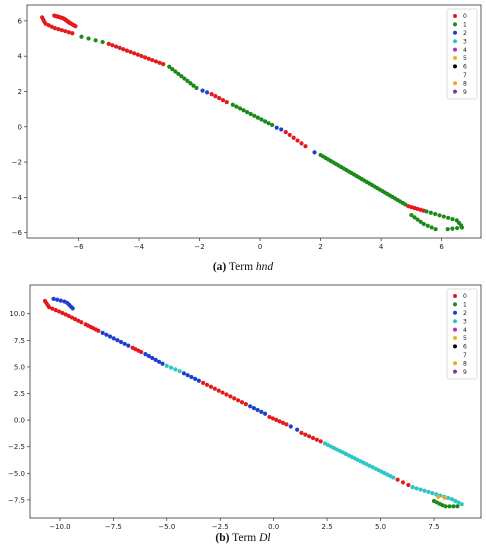  What do you see at coordinates (246, 538) in the screenshot?
I see `caption-b-prefix: Term` at bounding box center [246, 538].